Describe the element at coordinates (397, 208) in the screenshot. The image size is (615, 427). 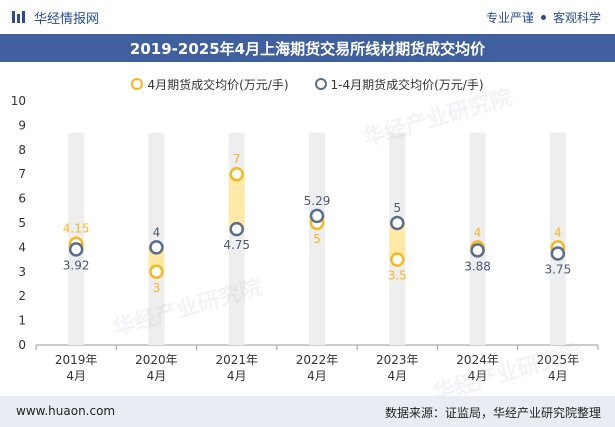
I see `ytd-data-label: 5` at that location.